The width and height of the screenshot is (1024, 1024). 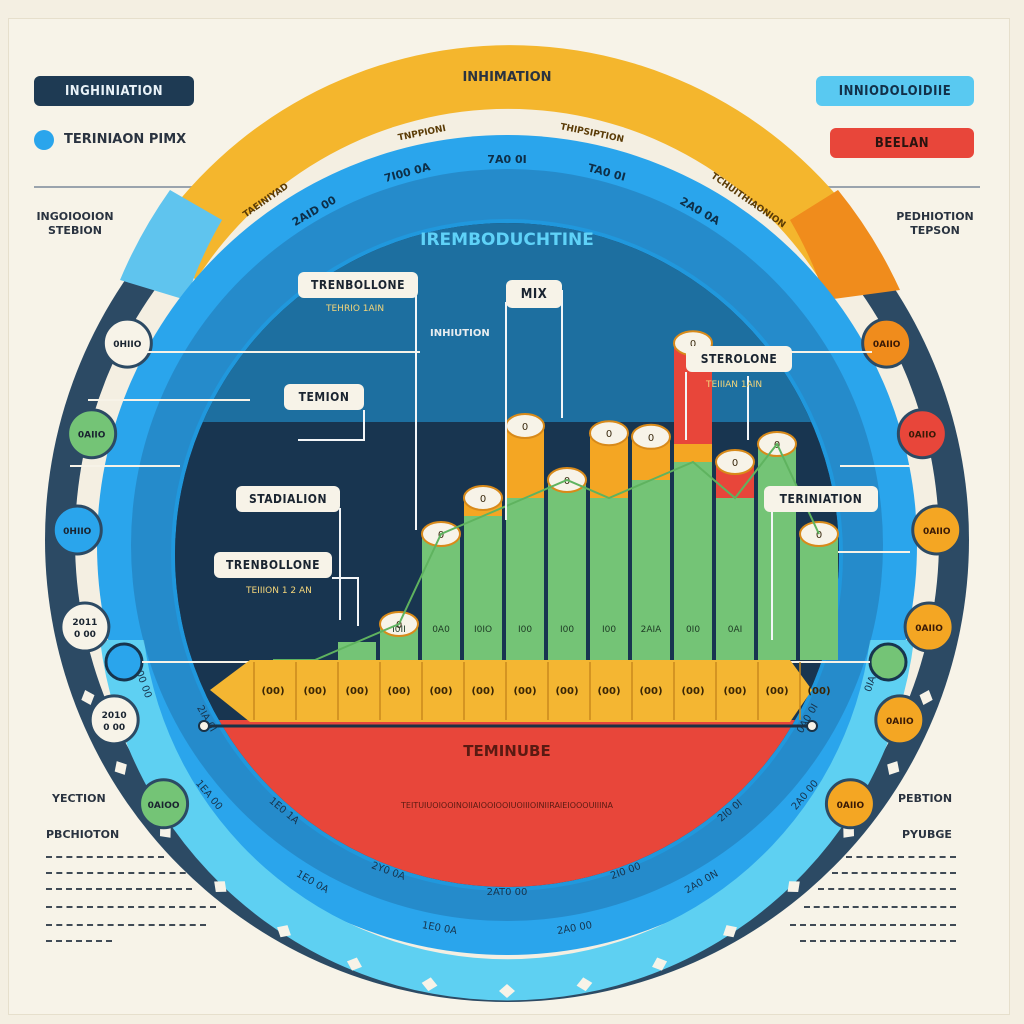 What do you see at coordinates (345, 601) in the screenshot?
I see `callout-leader-line` at bounding box center [345, 601].